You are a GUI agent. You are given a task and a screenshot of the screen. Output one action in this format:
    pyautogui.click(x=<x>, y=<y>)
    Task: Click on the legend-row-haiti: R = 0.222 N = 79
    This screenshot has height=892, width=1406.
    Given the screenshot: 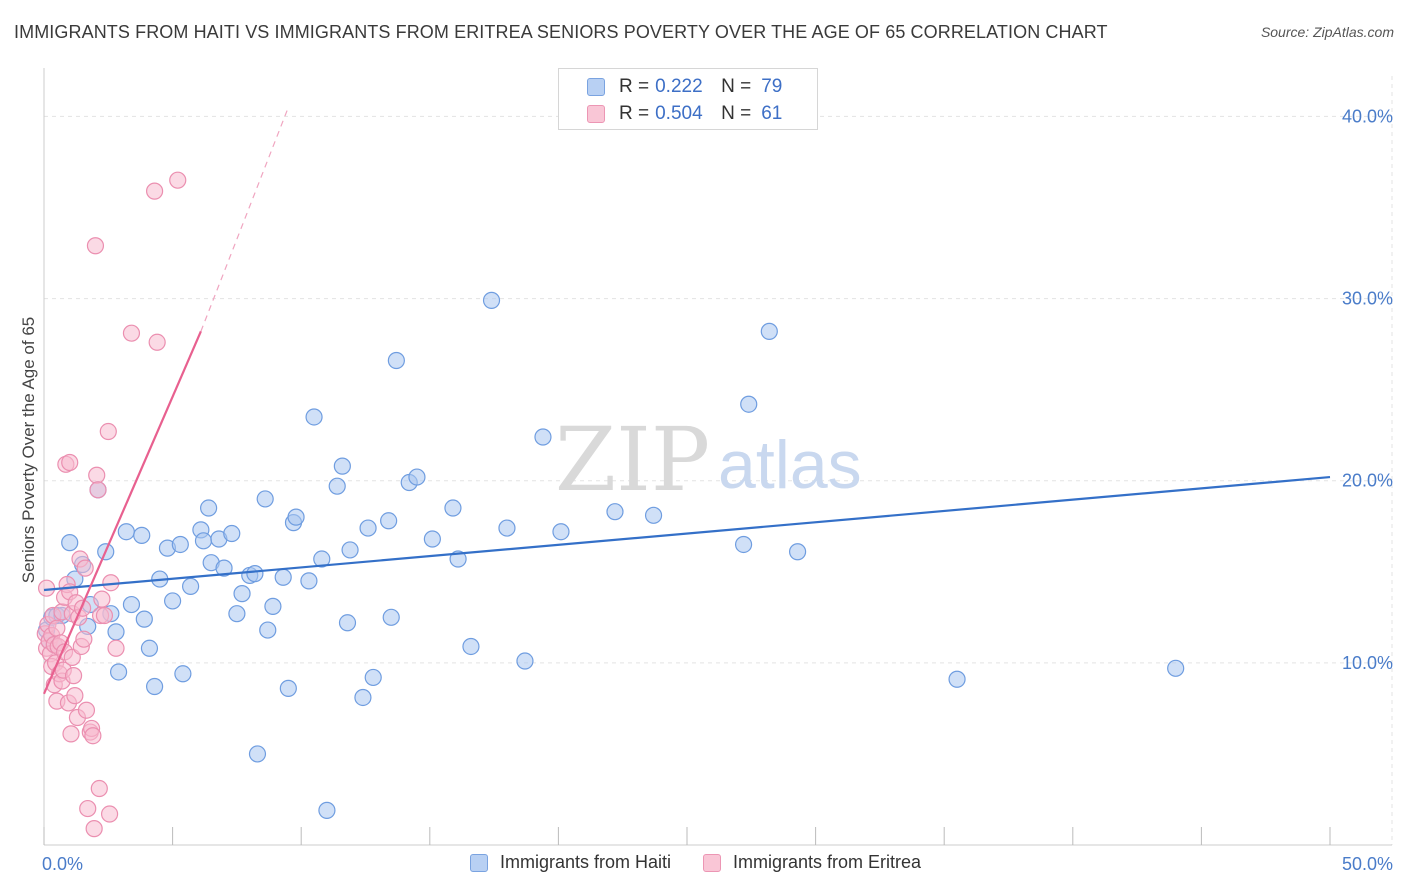 What is the action you would take?
    pyautogui.click(x=684, y=87)
    